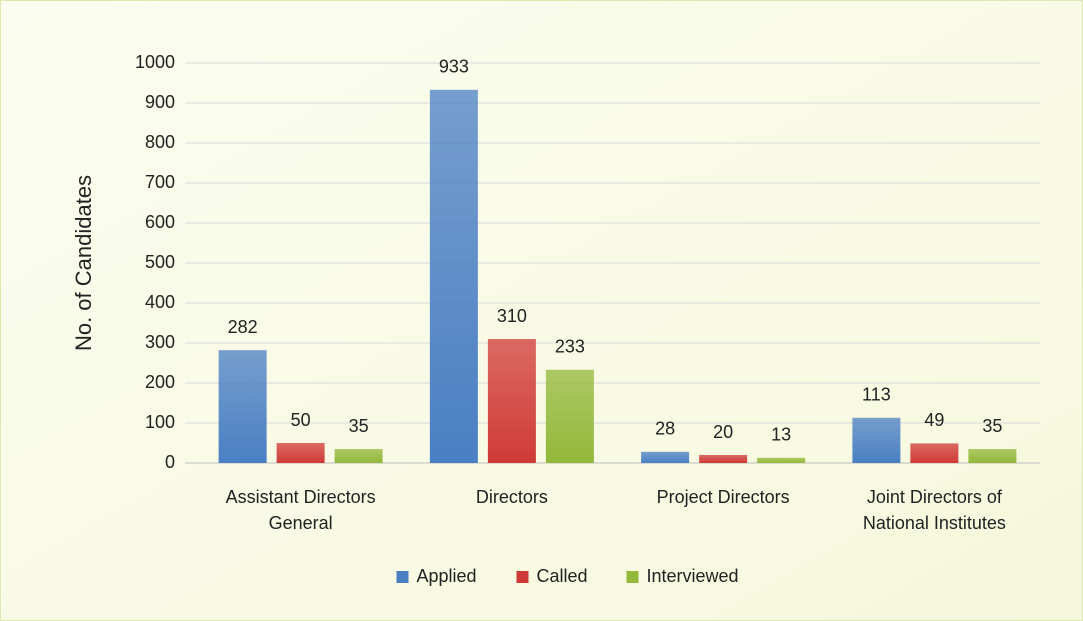 The image size is (1083, 621). I want to click on legend-label: Applied, so click(447, 576).